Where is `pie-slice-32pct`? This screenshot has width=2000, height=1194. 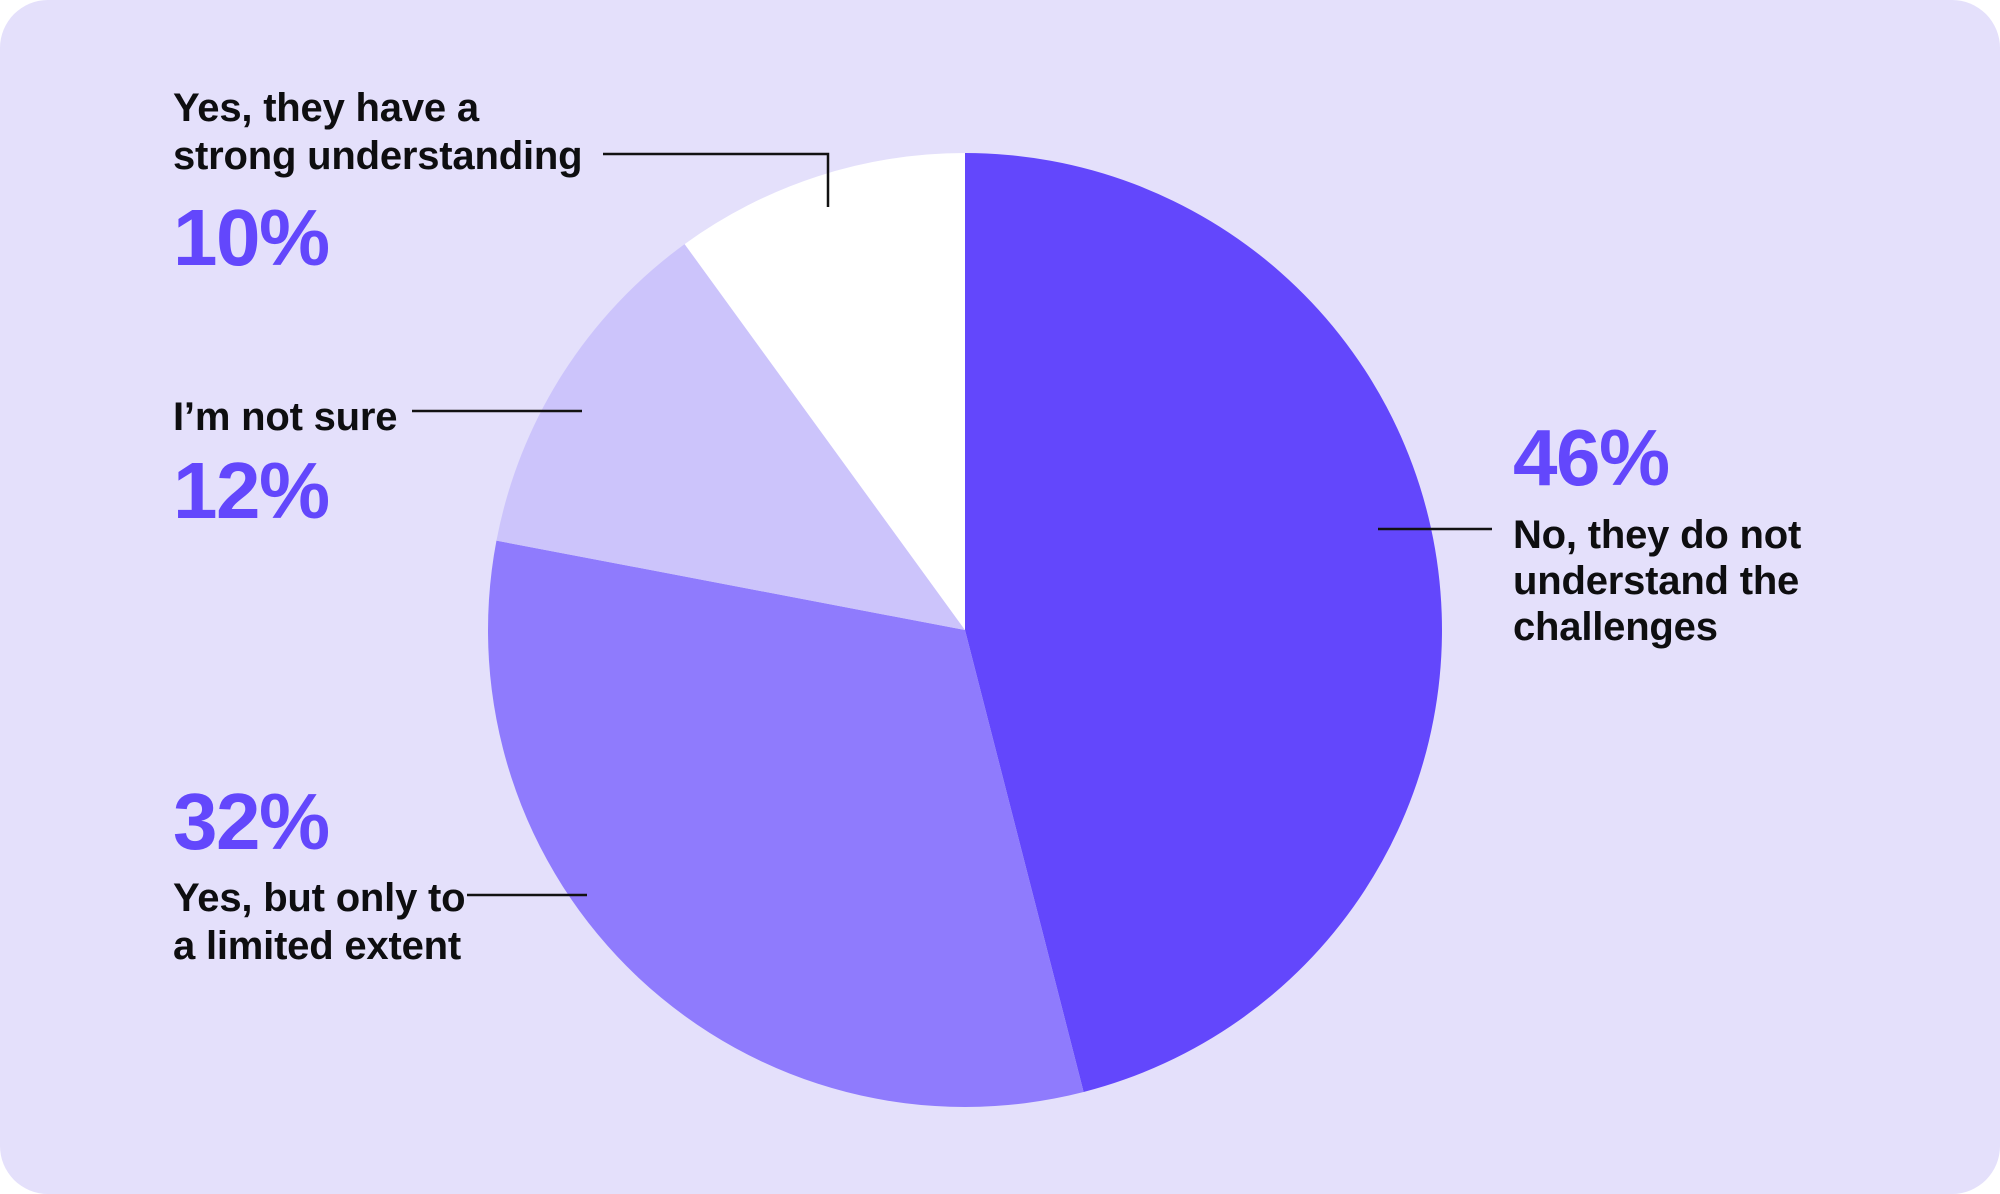
pie-slice-32pct is located at coordinates (786, 823).